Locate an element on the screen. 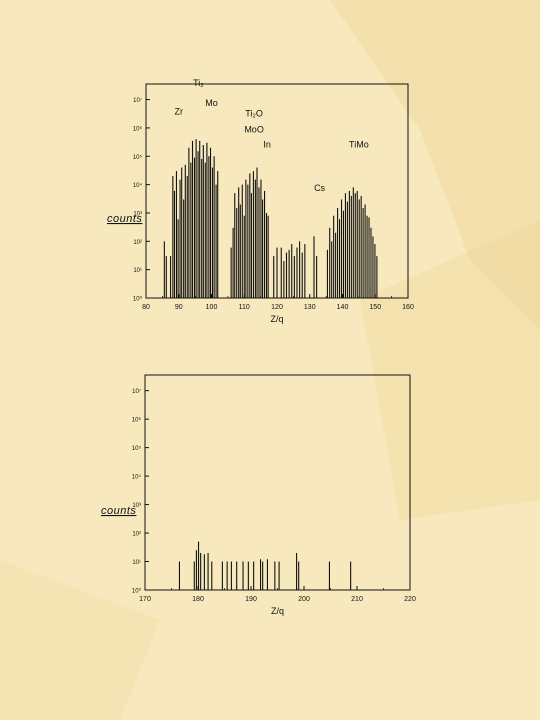 The height and width of the screenshot is (720, 540). x-tick-label: 180 is located at coordinates (198, 599).